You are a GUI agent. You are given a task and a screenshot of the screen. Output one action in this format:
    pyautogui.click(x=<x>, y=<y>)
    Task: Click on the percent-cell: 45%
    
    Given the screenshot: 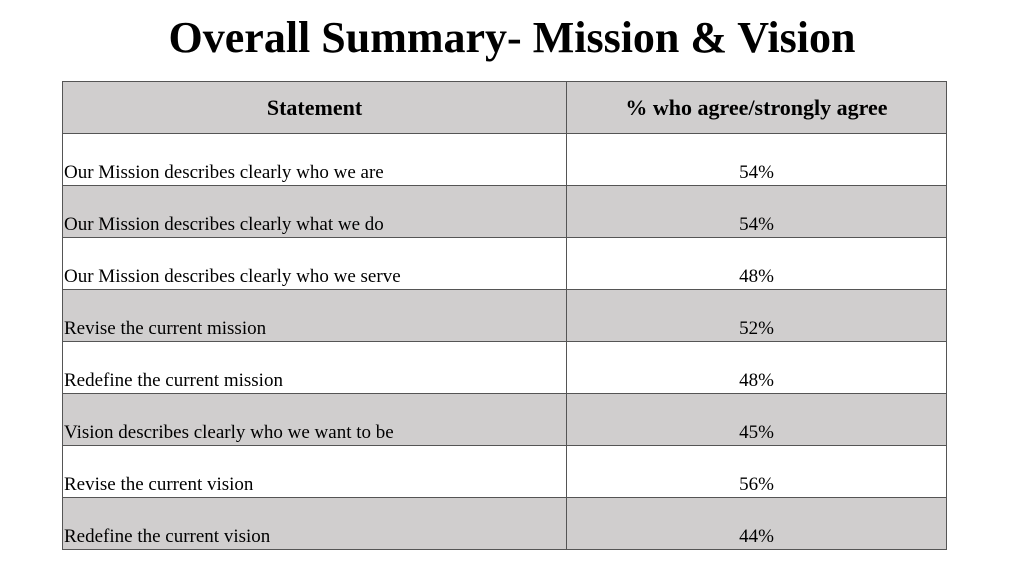 What is the action you would take?
    pyautogui.click(x=756, y=419)
    